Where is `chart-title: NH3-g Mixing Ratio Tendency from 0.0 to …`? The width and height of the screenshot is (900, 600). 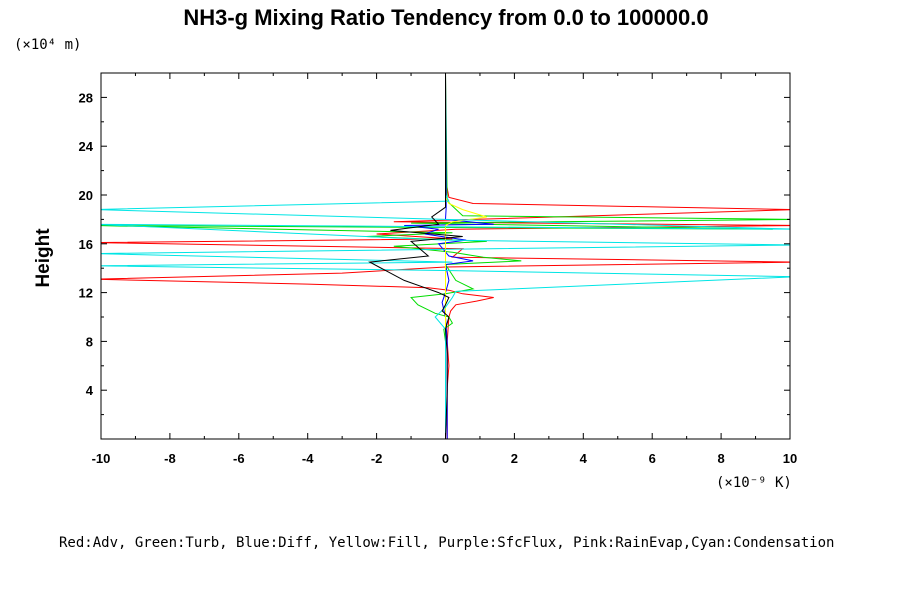
chart-title: NH3-g Mixing Ratio Tendency from 0.0 to … is located at coordinates (445, 17).